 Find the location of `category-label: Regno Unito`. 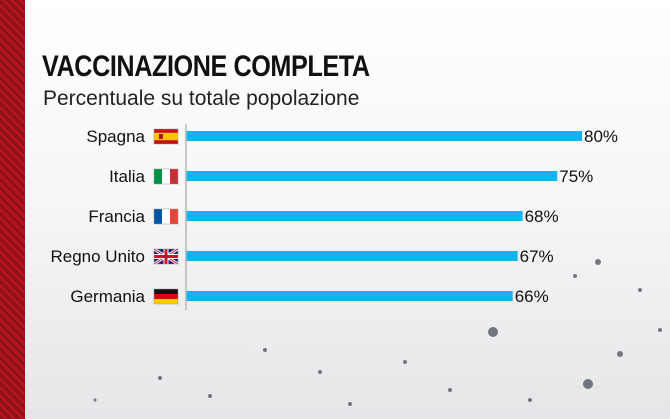

category-label: Regno Unito is located at coordinates (97, 256).